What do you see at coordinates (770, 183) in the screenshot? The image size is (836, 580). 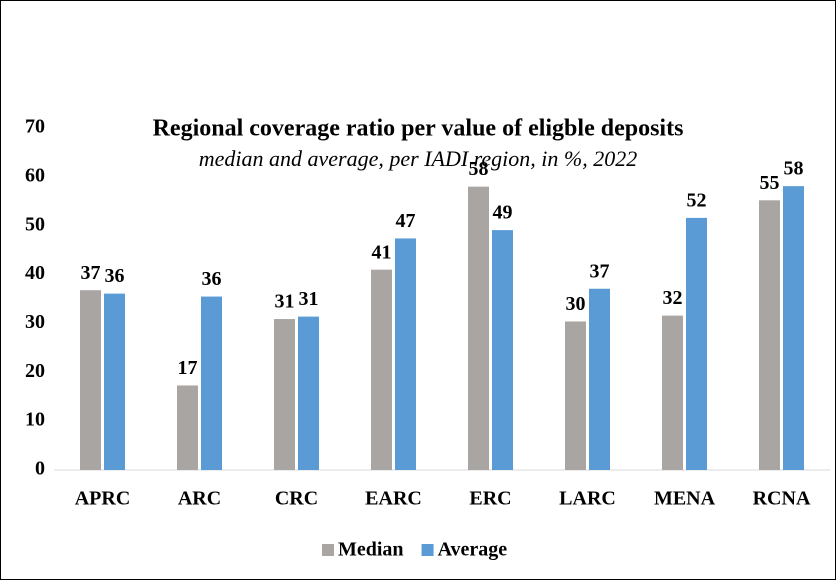 I see `value-label: 55` at bounding box center [770, 183].